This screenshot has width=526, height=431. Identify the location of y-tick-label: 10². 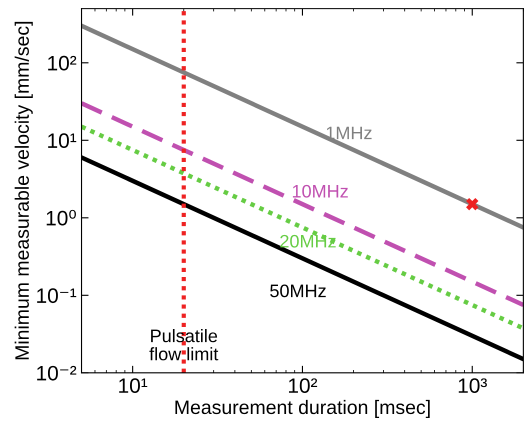
(62, 63).